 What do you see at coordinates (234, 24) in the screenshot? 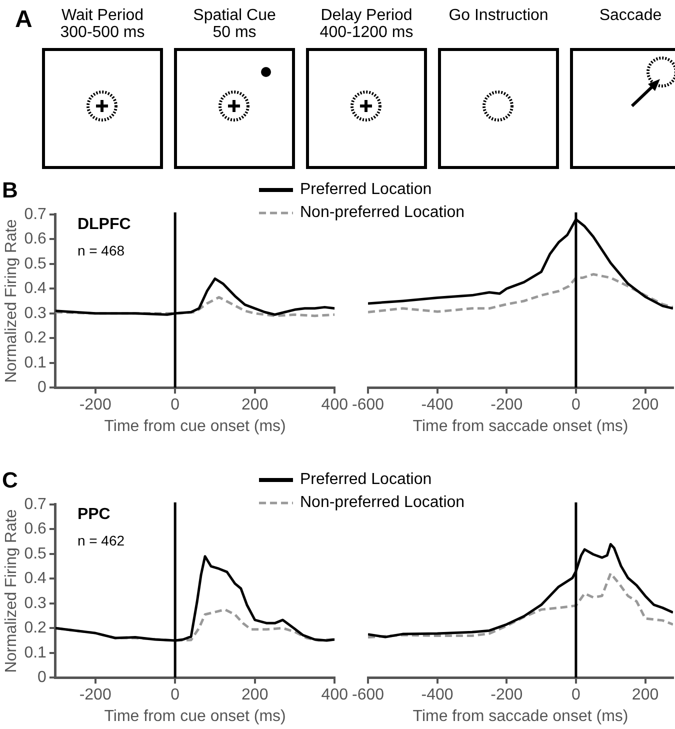
I see `text: Spatial Cue 50 ms` at bounding box center [234, 24].